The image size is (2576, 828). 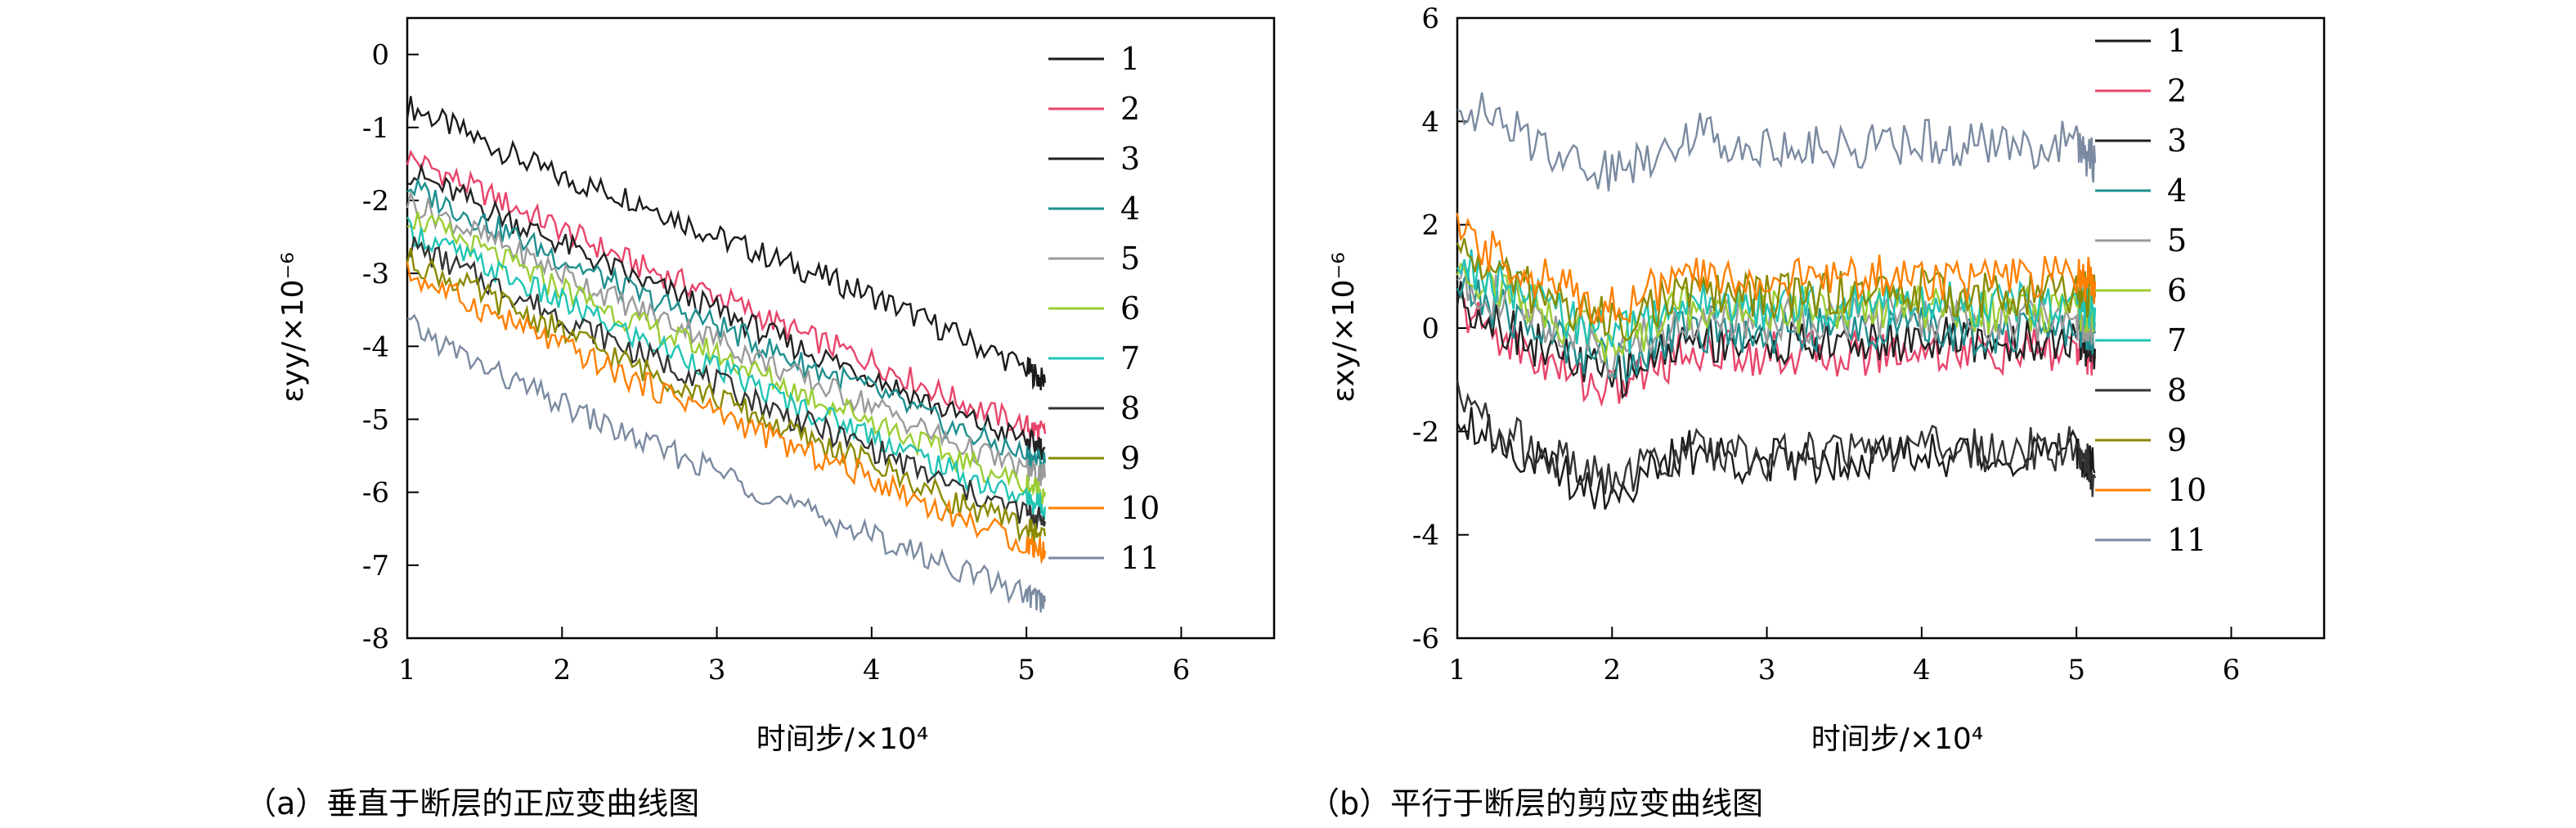 I want to click on x-axis-label-b: 时间步/×10⁴, so click(x=1897, y=739).